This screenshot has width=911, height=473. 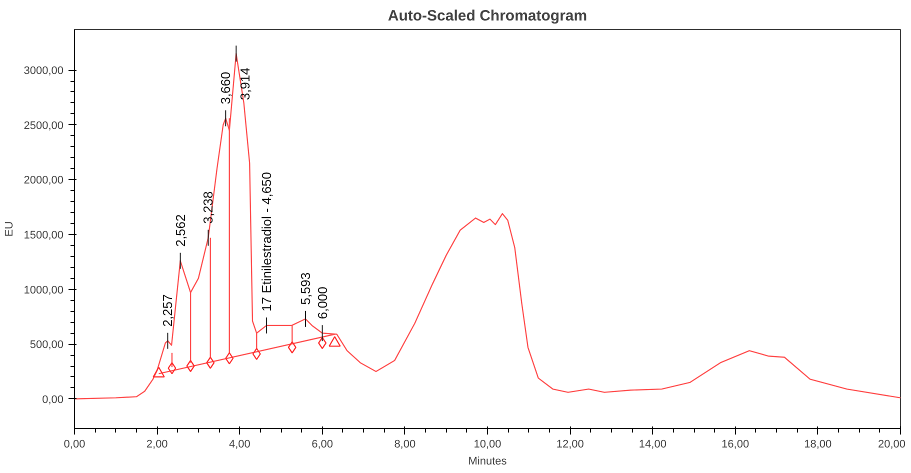 What do you see at coordinates (44, 290) in the screenshot?
I see `y-tick-label: 1000,00` at bounding box center [44, 290].